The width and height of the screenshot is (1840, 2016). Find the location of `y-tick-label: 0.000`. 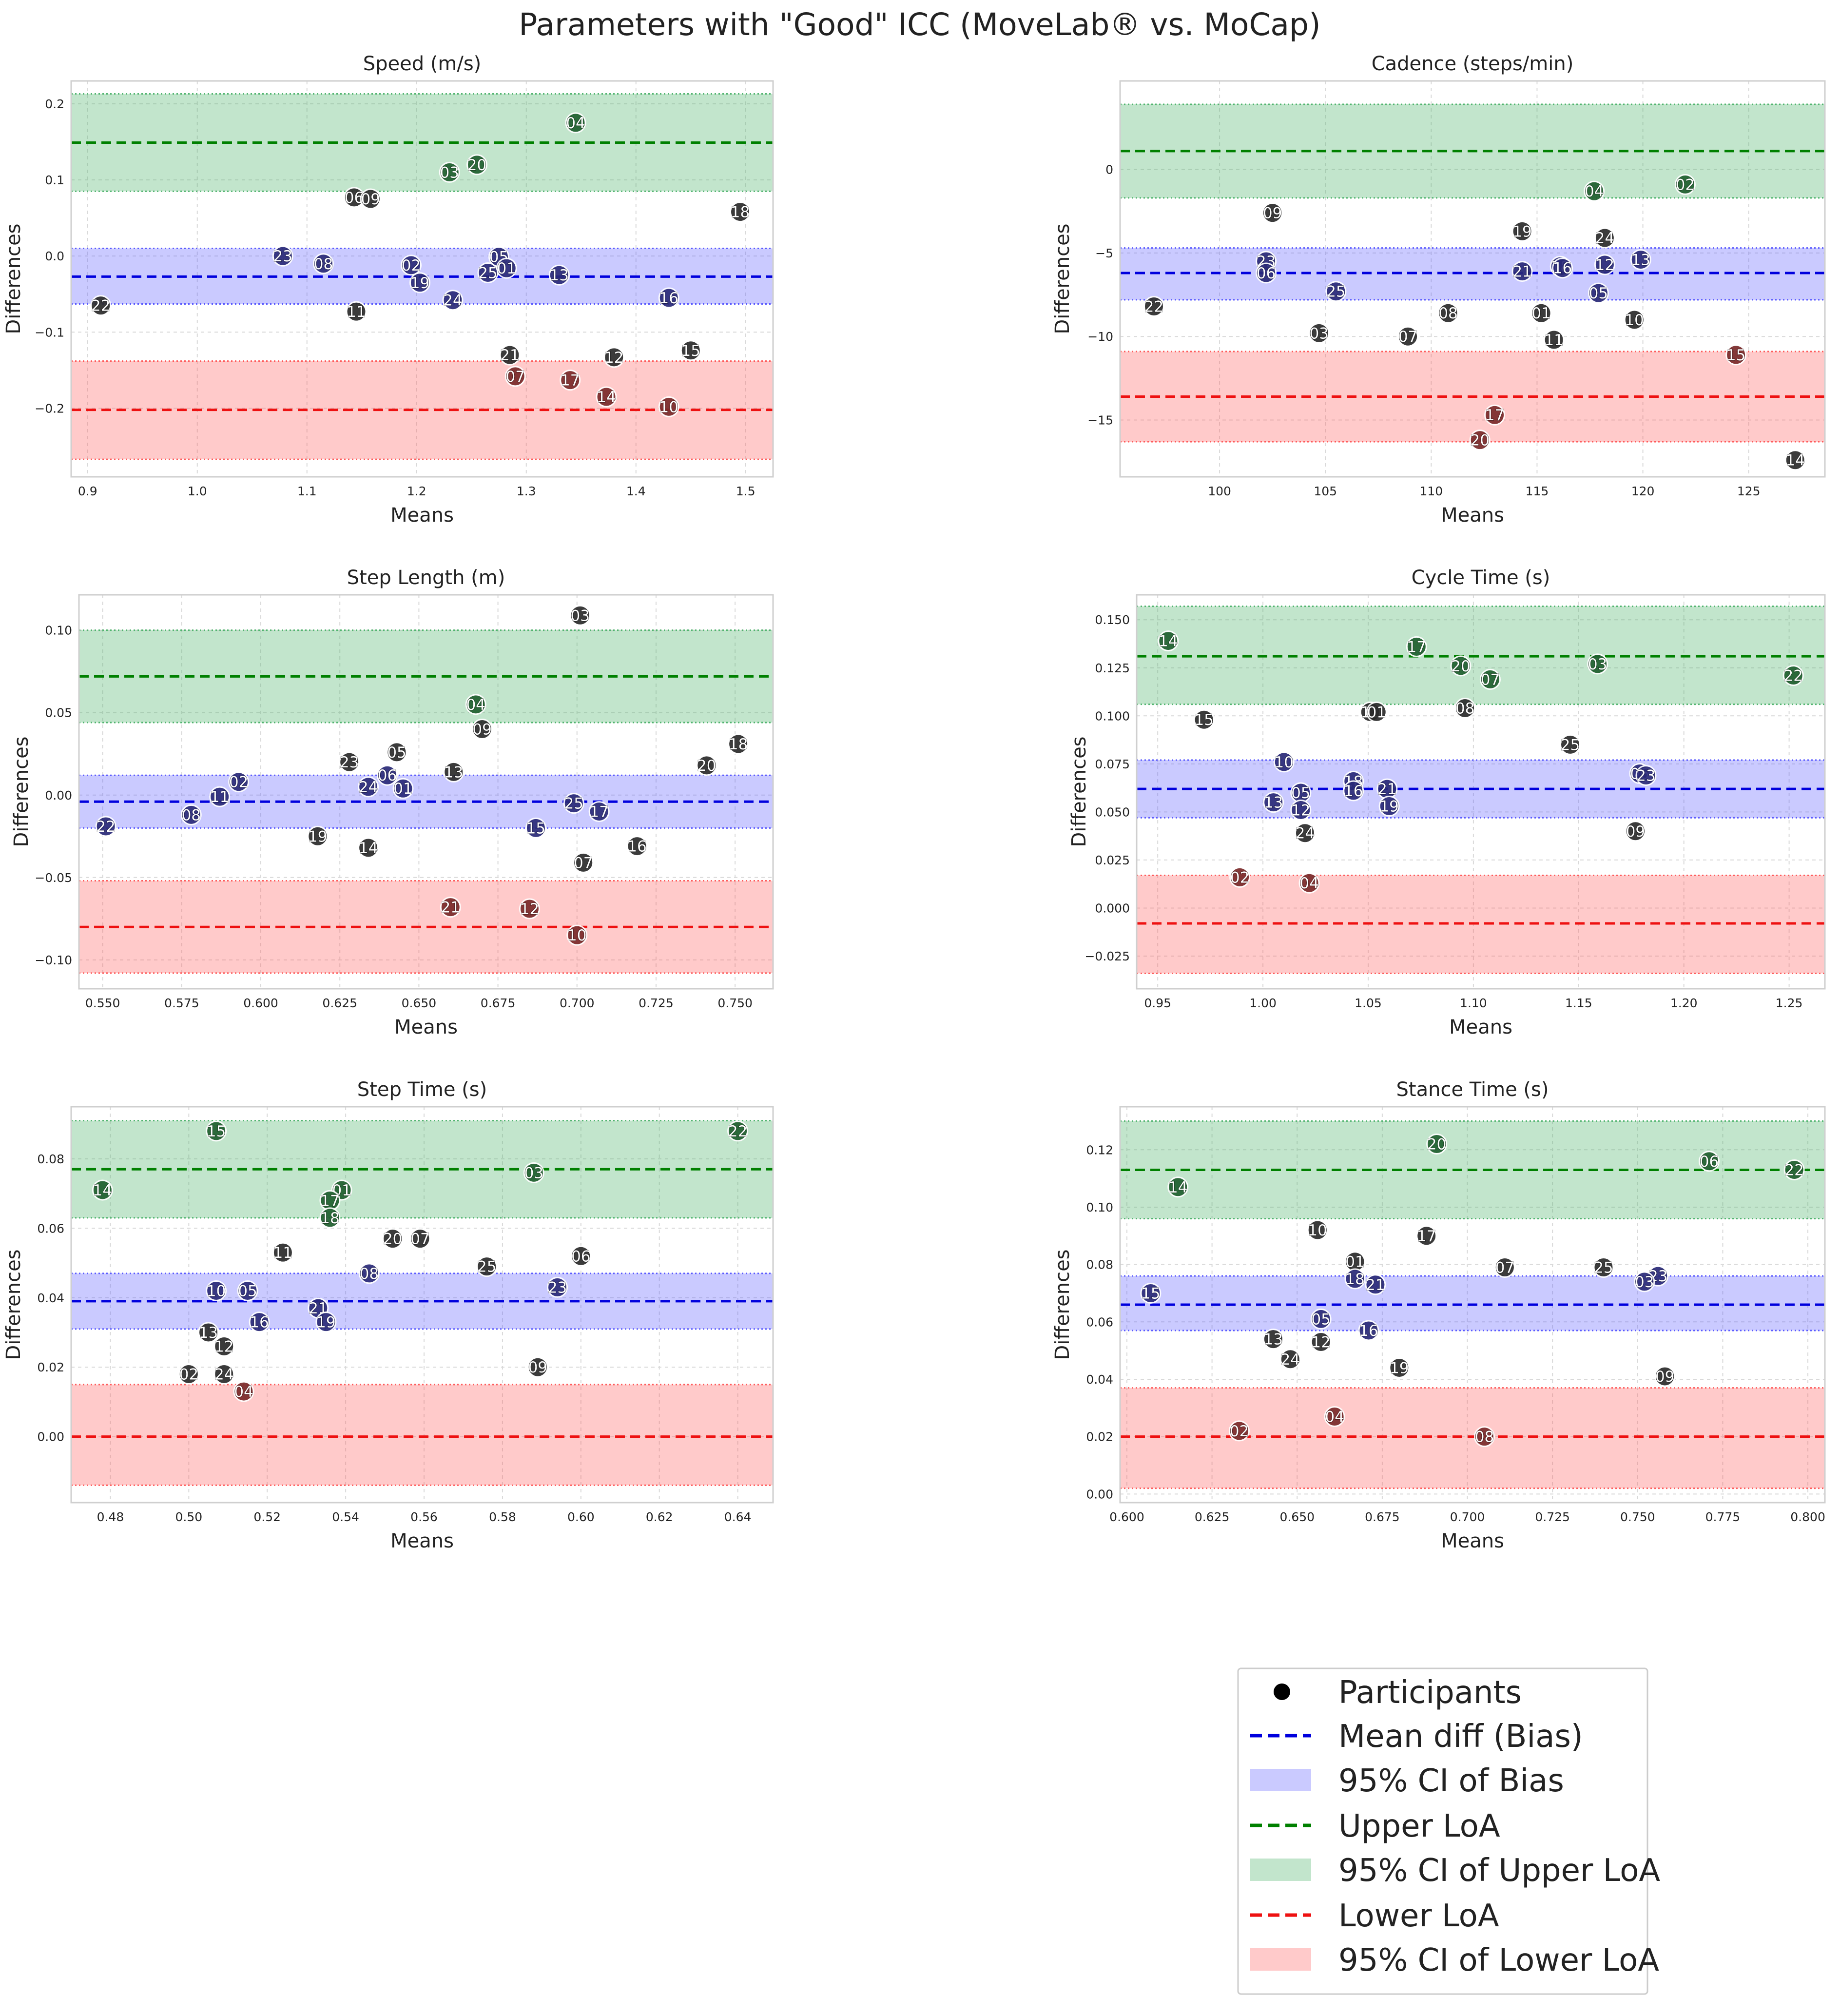

y-tick-label: 0.000 is located at coordinates (1113, 908).